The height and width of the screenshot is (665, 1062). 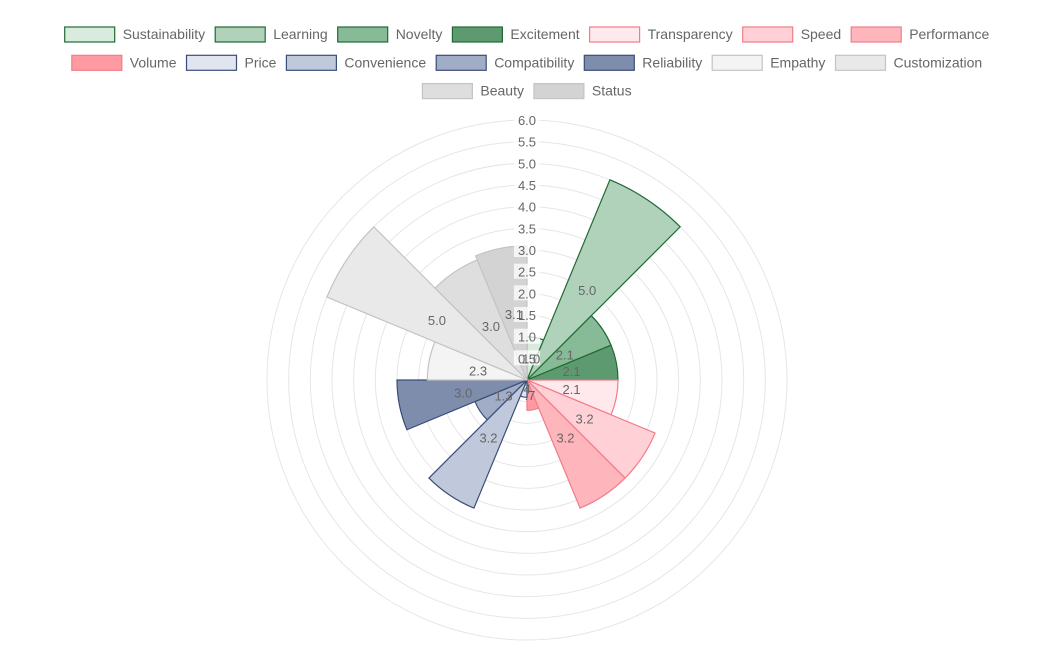 I want to click on value-label-sustainability: 1.0, so click(x=531, y=359).